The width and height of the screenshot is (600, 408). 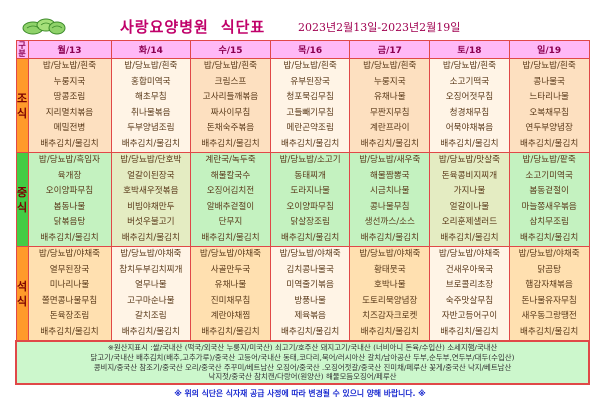 I want to click on menu-item: 동태찌개, so click(x=310, y=175).